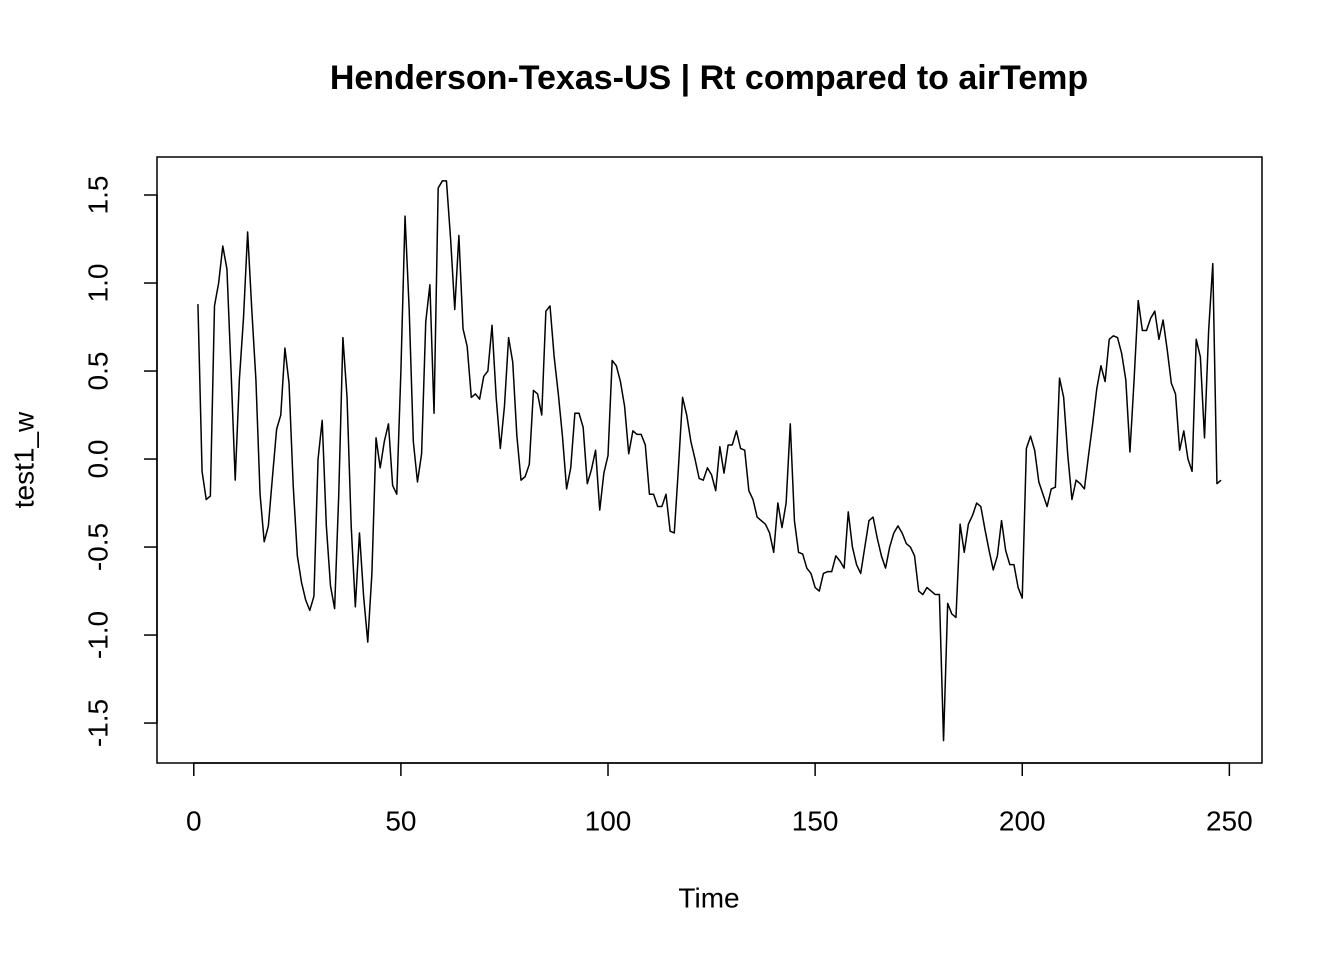 The height and width of the screenshot is (960, 1344). What do you see at coordinates (194, 820) in the screenshot?
I see `x-tick-label: 0` at bounding box center [194, 820].